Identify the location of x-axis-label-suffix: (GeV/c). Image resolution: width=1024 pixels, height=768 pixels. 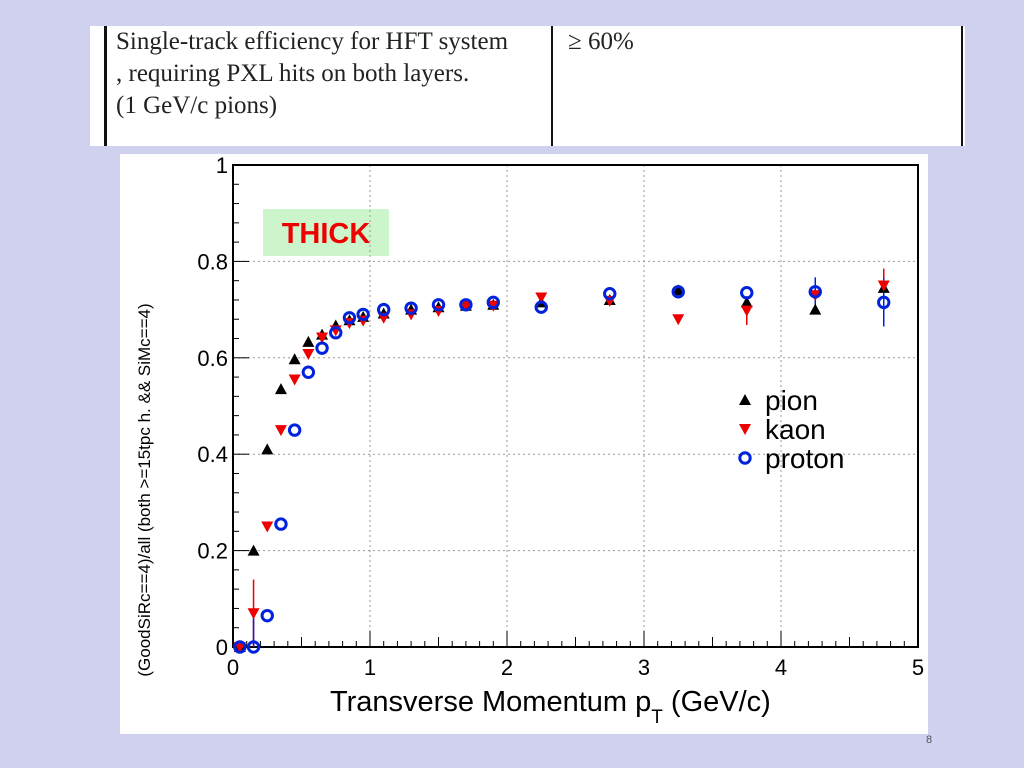
(717, 702).